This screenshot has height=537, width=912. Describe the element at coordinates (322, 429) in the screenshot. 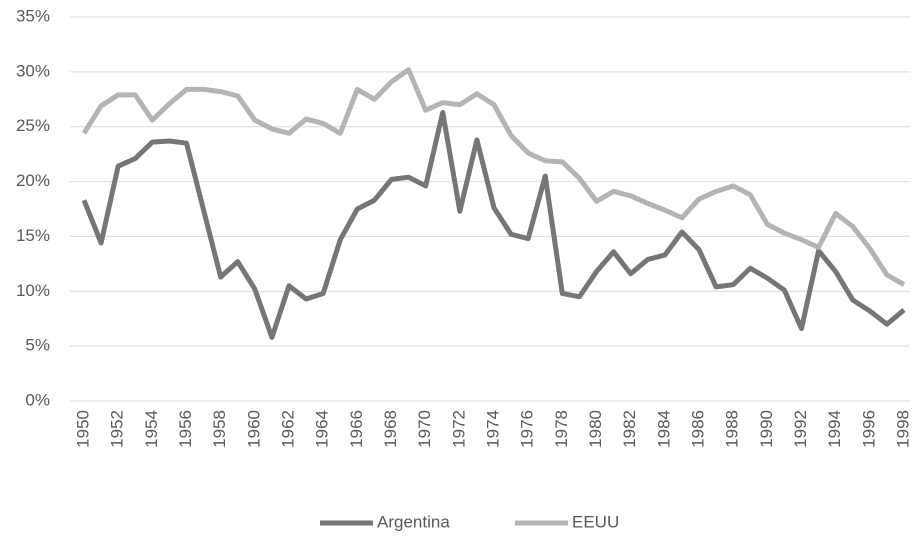

I see `x-tick-label: 1964` at that location.